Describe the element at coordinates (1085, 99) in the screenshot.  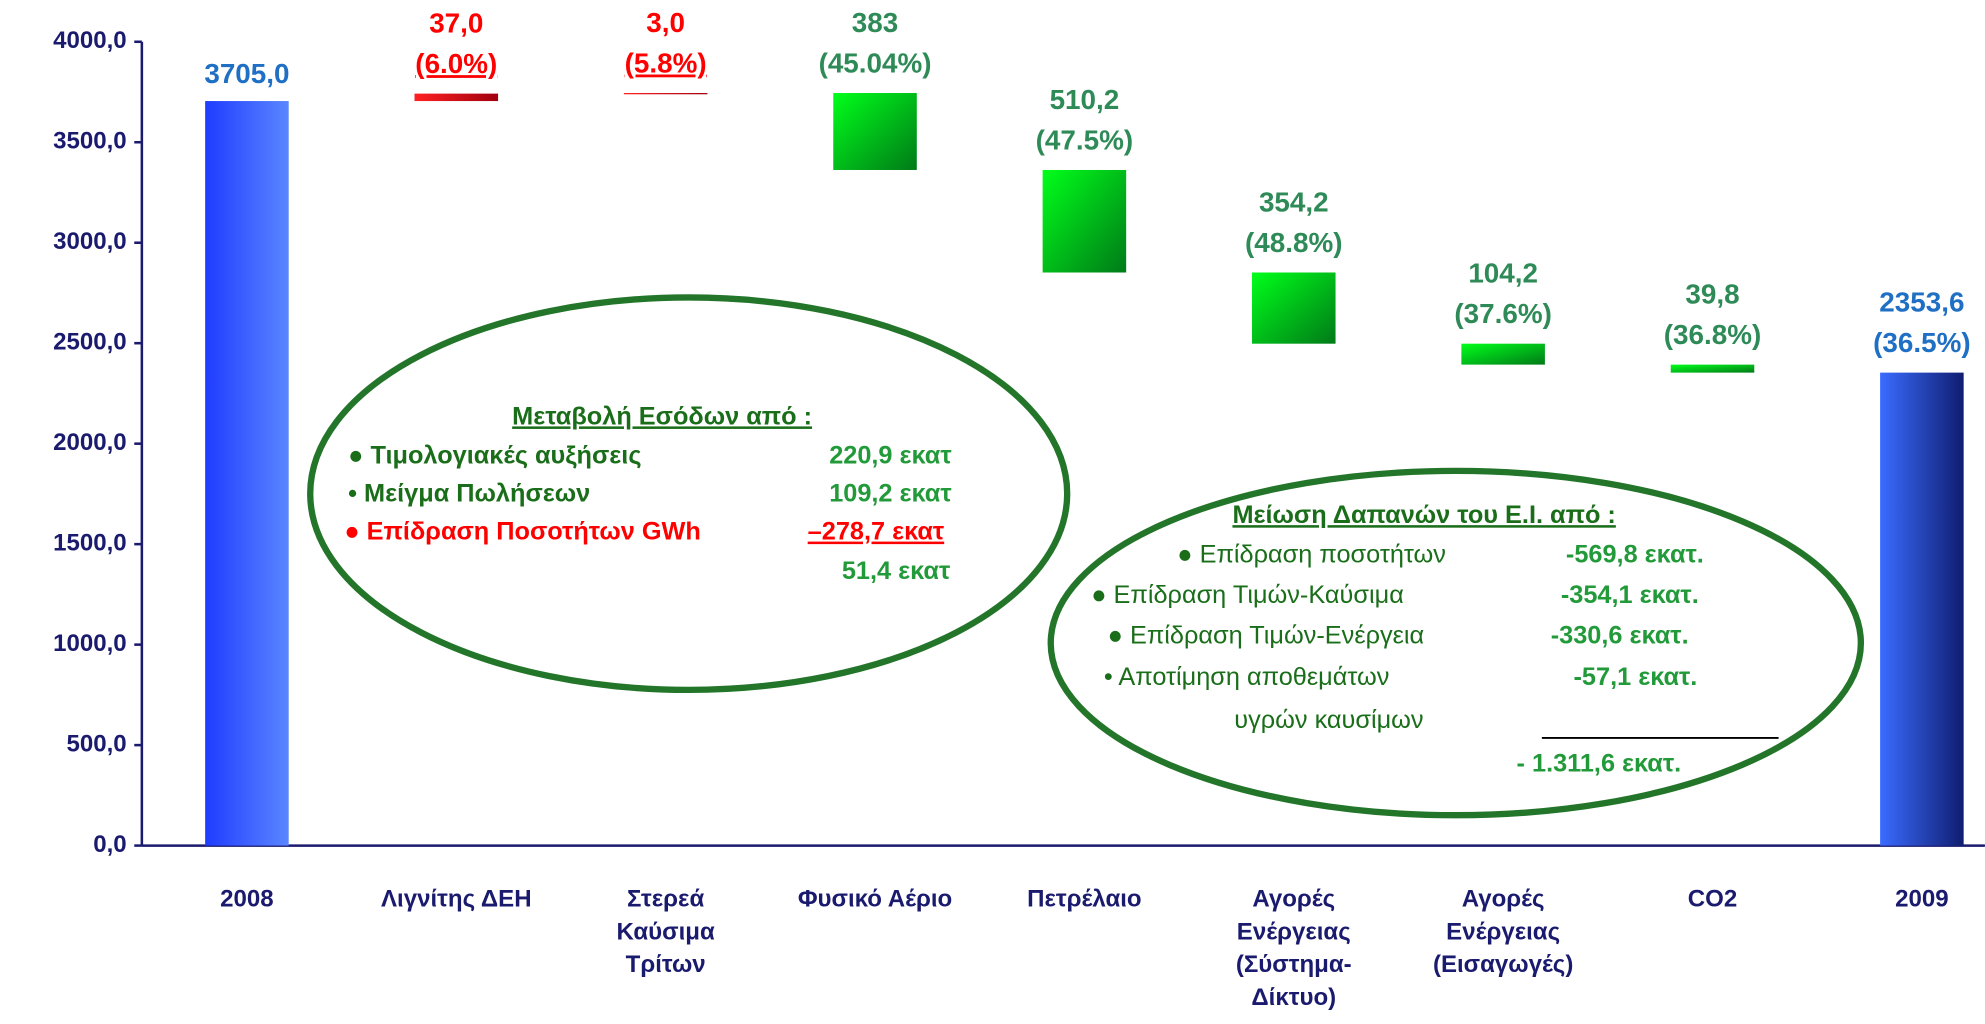
I see `value-label: 510,2` at that location.